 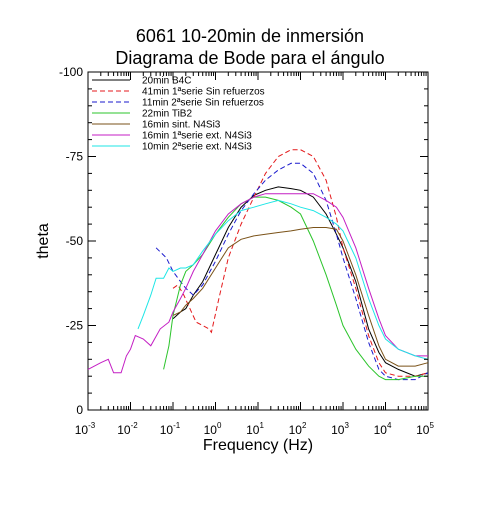 I want to click on legend-label: 11min 2ªserie Sin refuerzos, so click(x=203, y=103).